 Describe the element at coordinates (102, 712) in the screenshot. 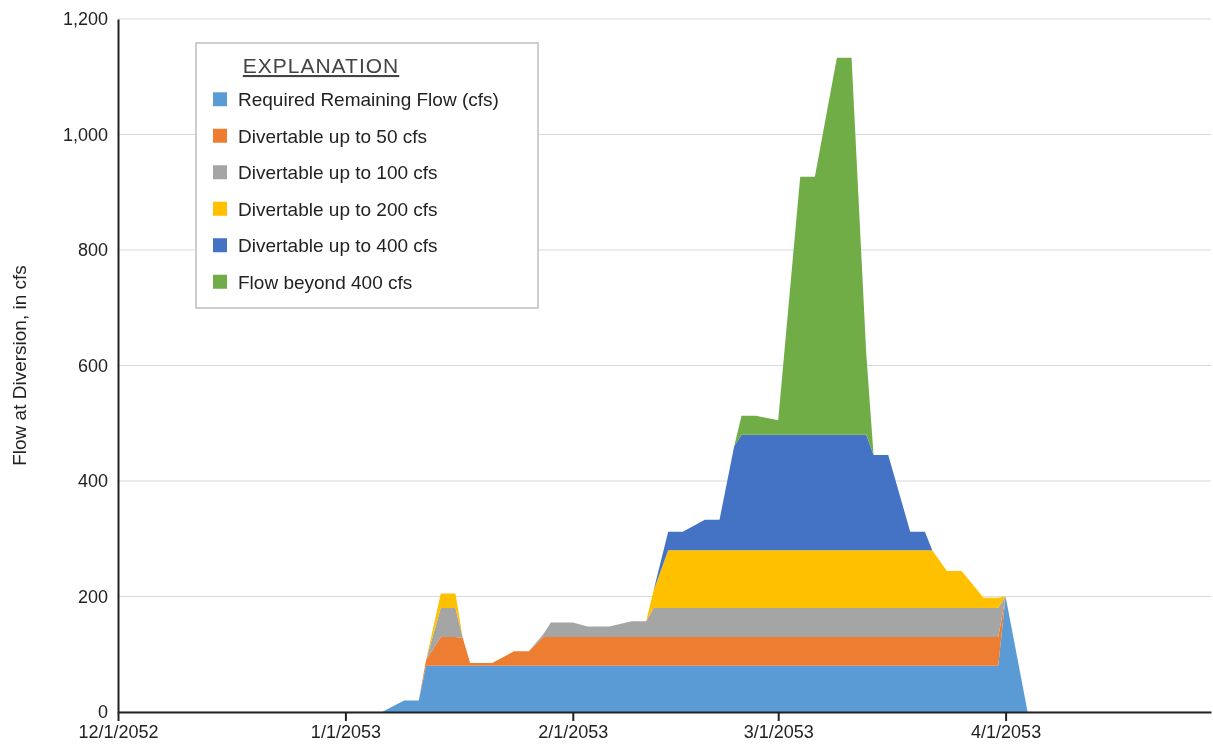

I see `y-tick-label: 0` at that location.